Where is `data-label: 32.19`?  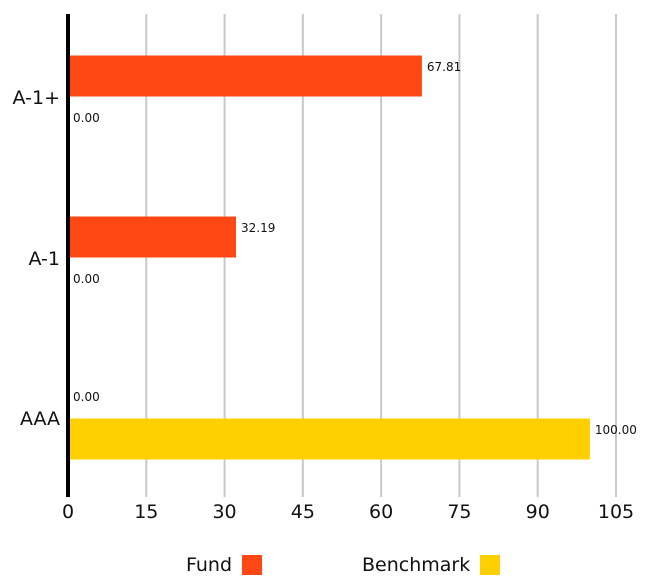 data-label: 32.19 is located at coordinates (258, 228).